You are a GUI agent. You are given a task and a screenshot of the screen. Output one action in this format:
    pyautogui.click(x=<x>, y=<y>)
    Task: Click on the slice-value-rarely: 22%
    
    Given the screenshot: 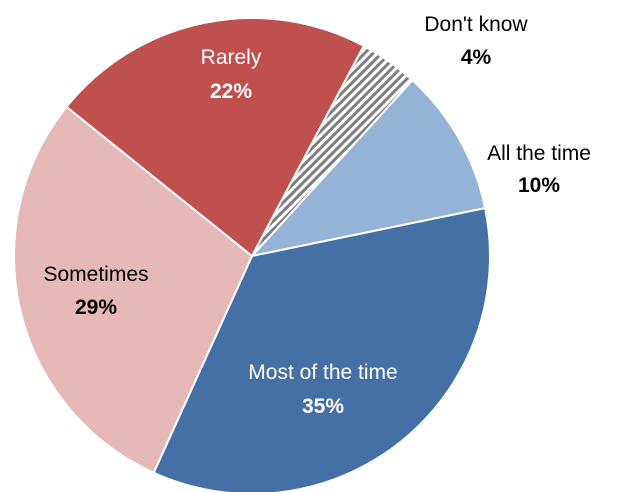 What is the action you would take?
    pyautogui.click(x=231, y=91)
    